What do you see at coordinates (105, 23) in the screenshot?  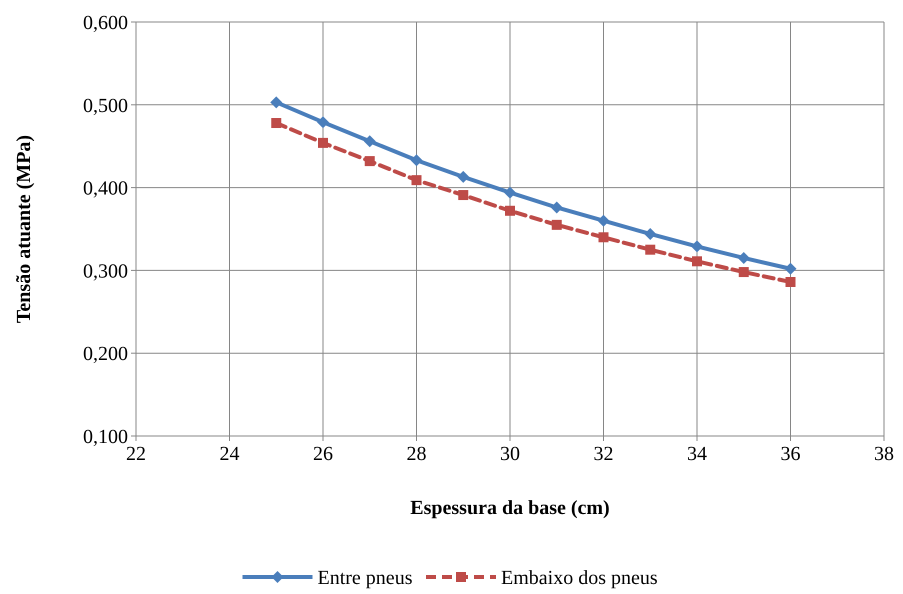 I see `y-tick-label: 0,600` at bounding box center [105, 23].